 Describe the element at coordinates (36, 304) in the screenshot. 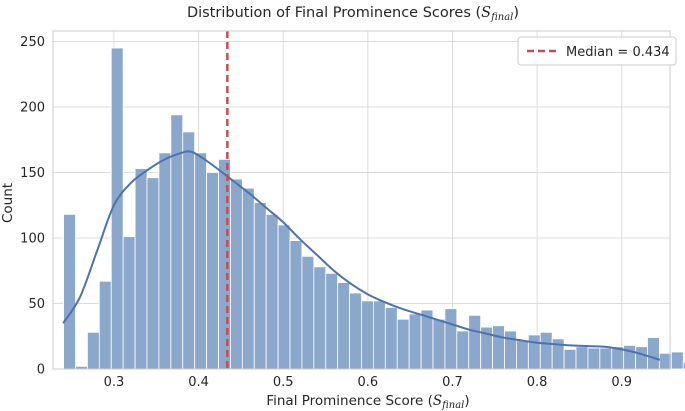

I see `y-tick-label: 50` at that location.